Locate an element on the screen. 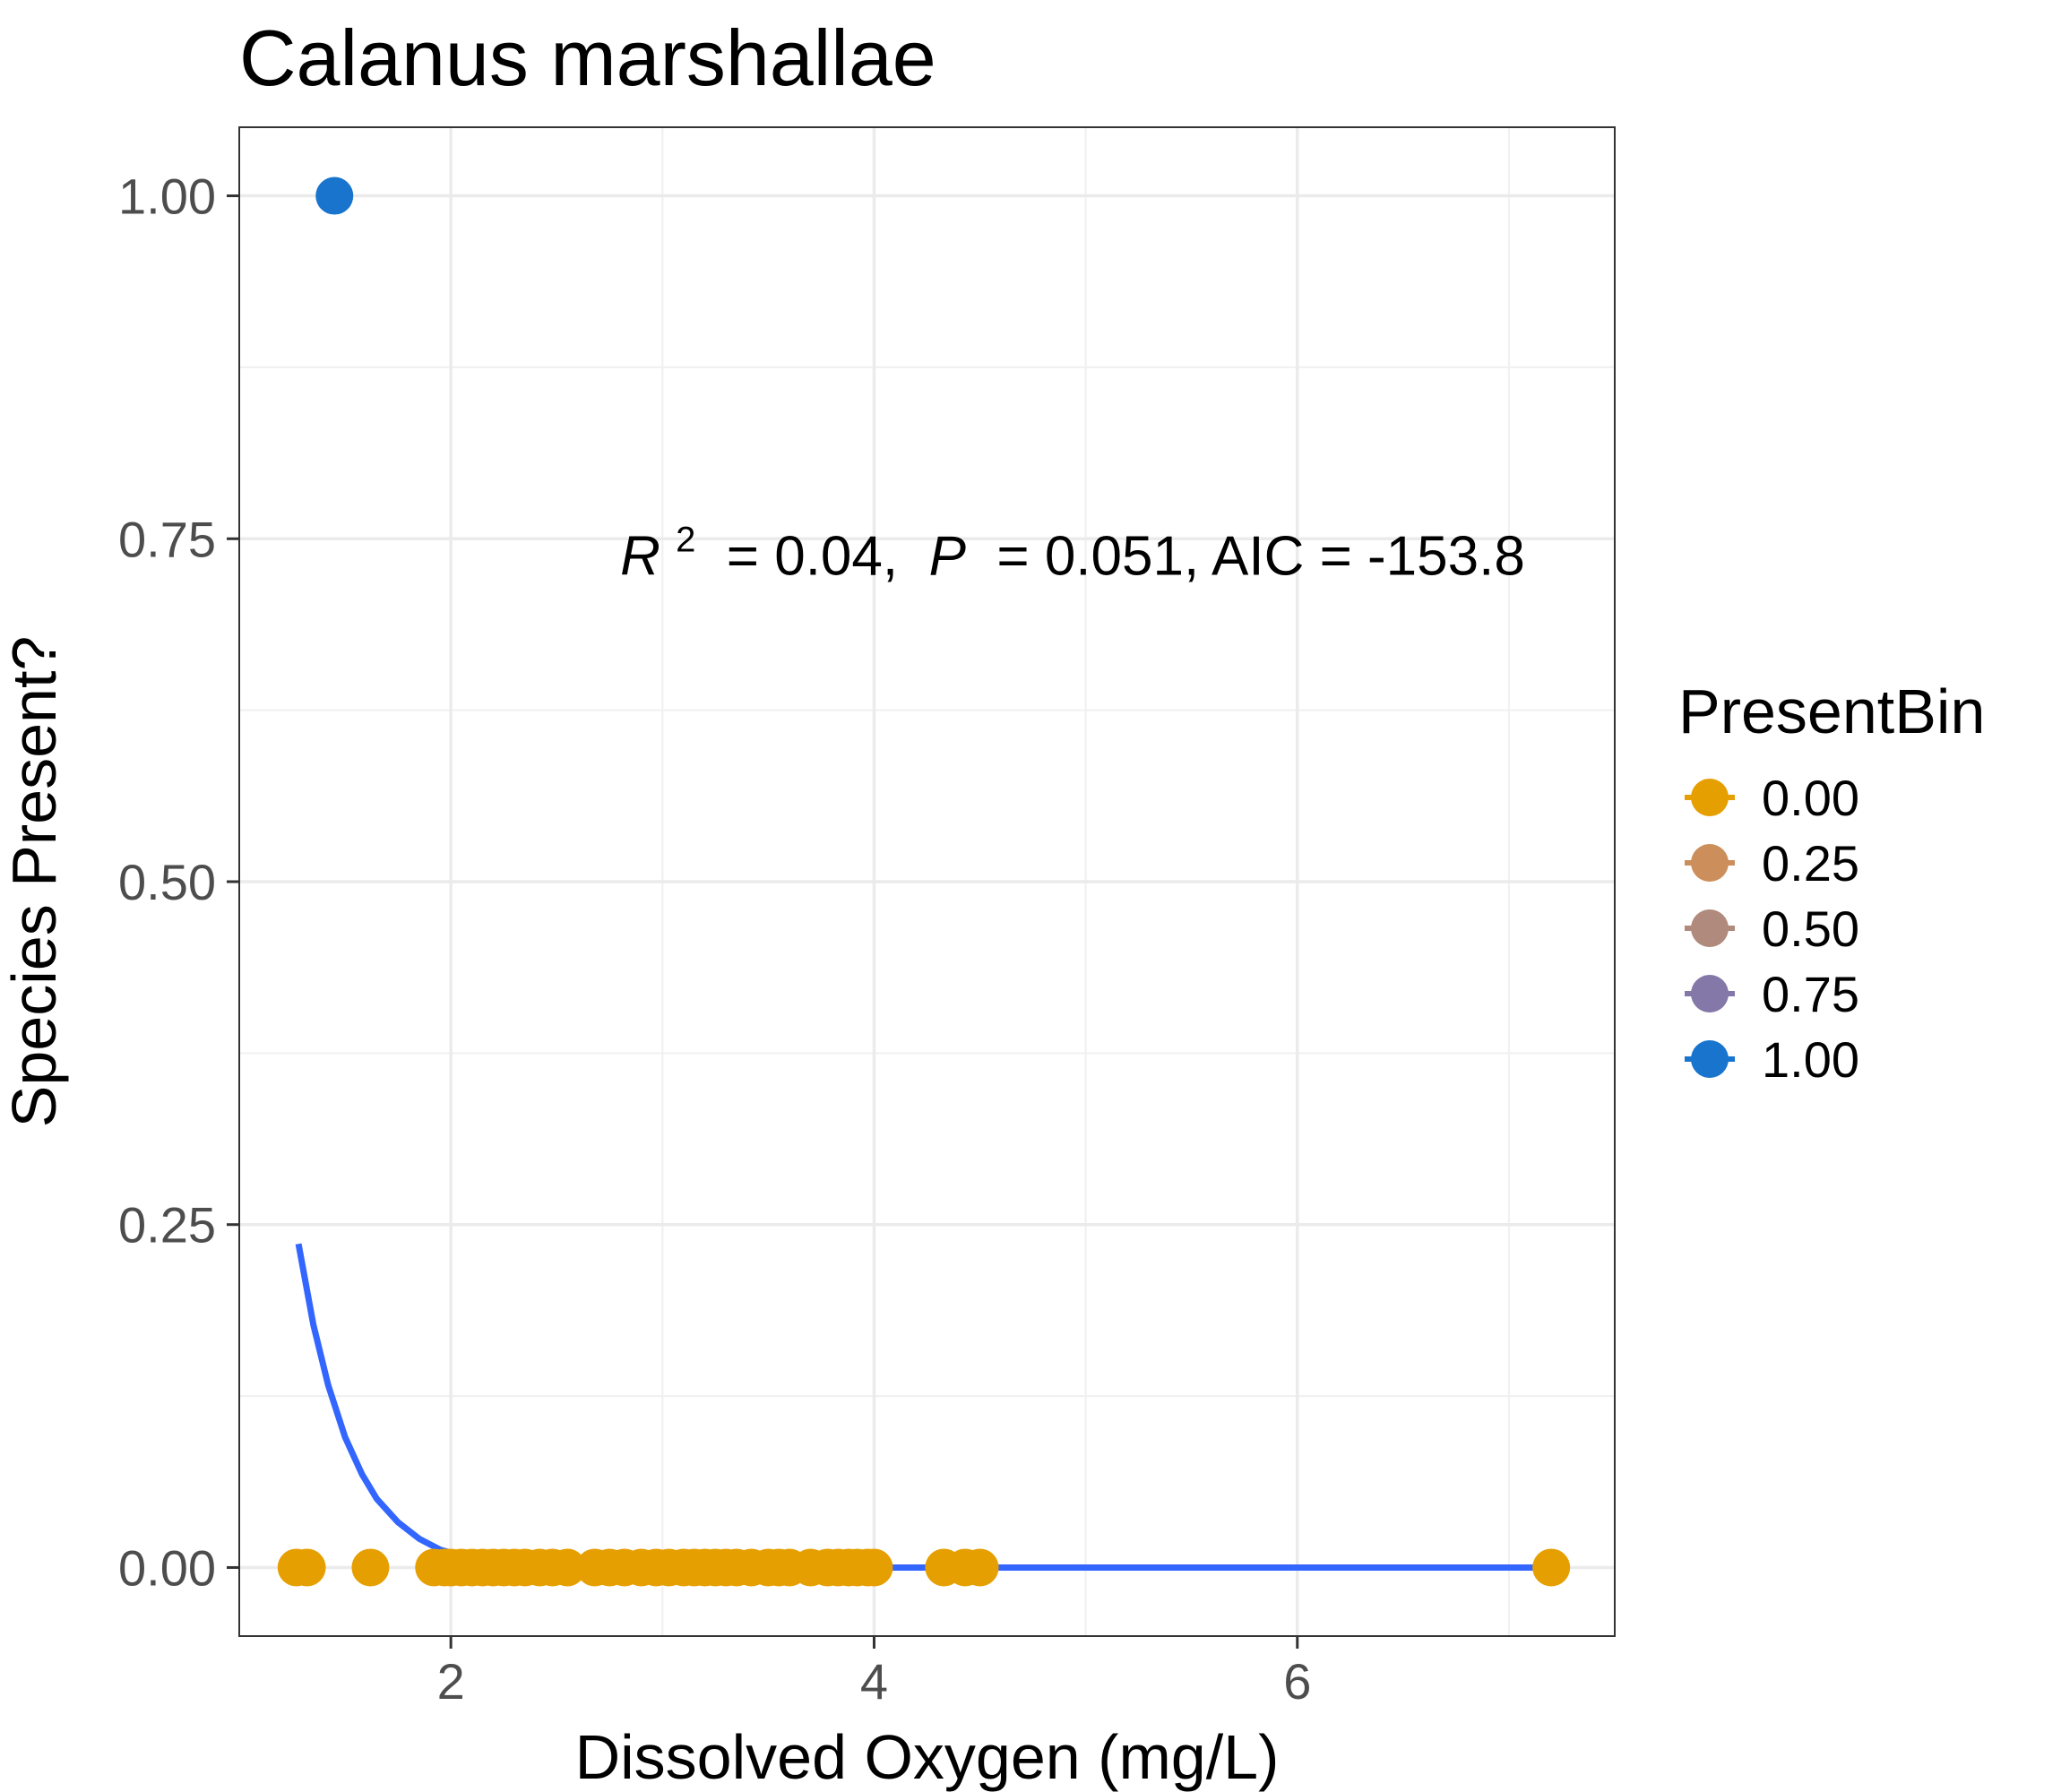  r2-symbol: R is located at coordinates (640, 557).